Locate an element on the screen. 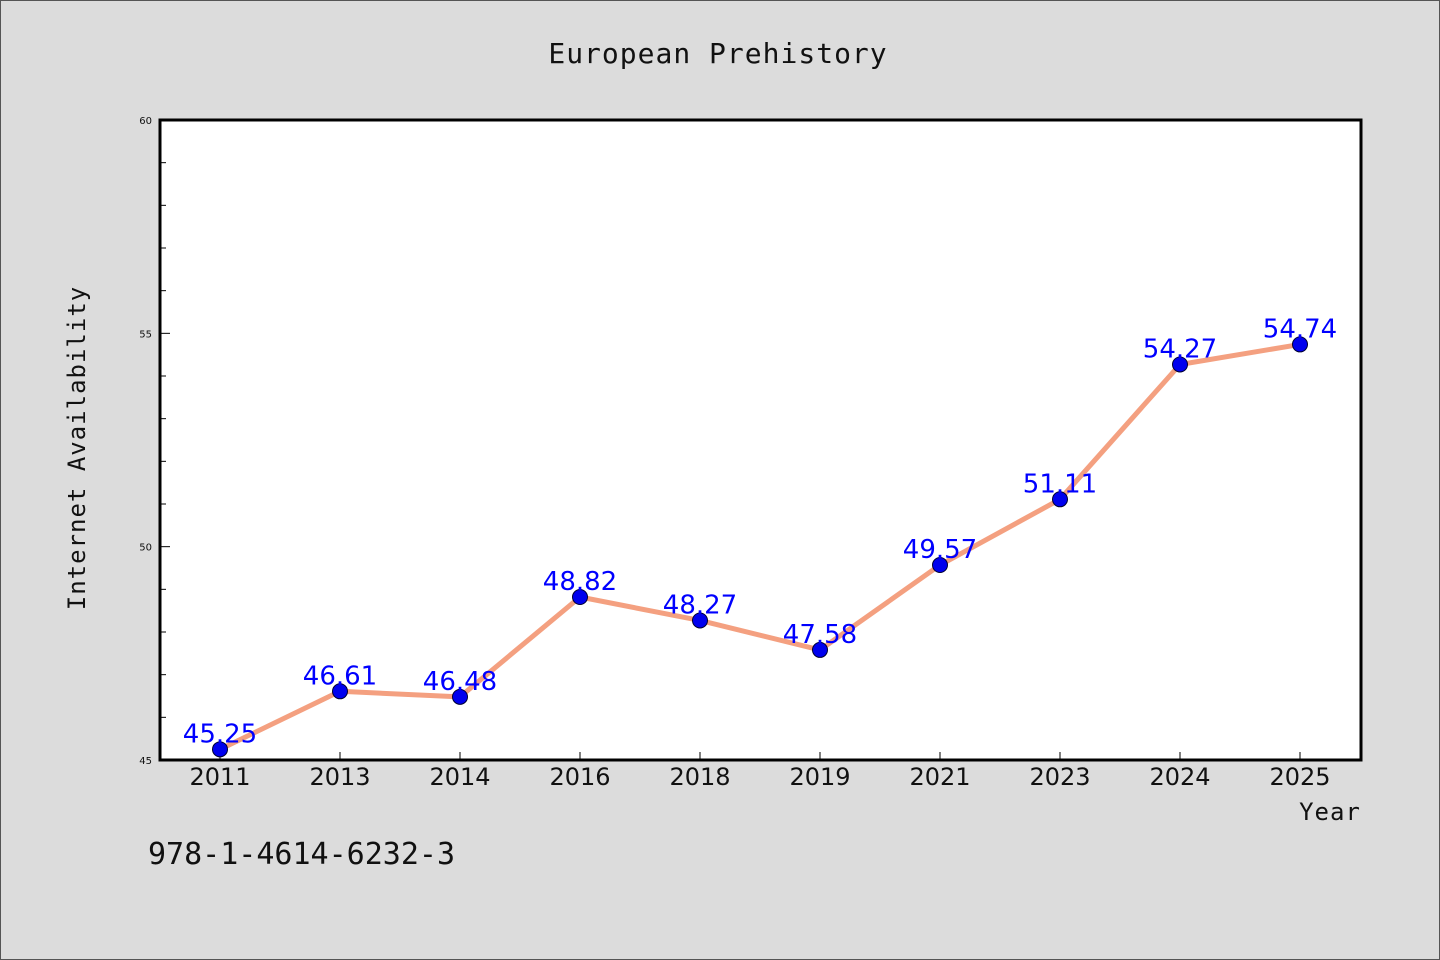  data-label: 46.48 is located at coordinates (460, 682).